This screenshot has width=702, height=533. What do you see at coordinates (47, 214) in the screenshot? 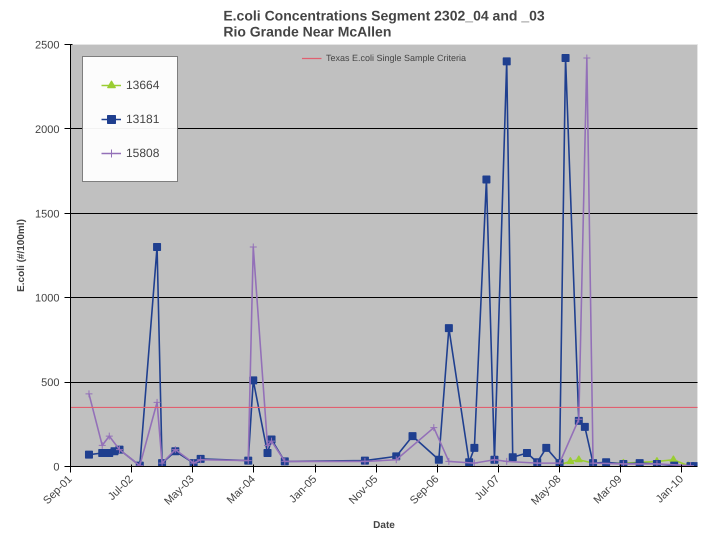
I see `y-tick-label: 1500` at bounding box center [47, 214].